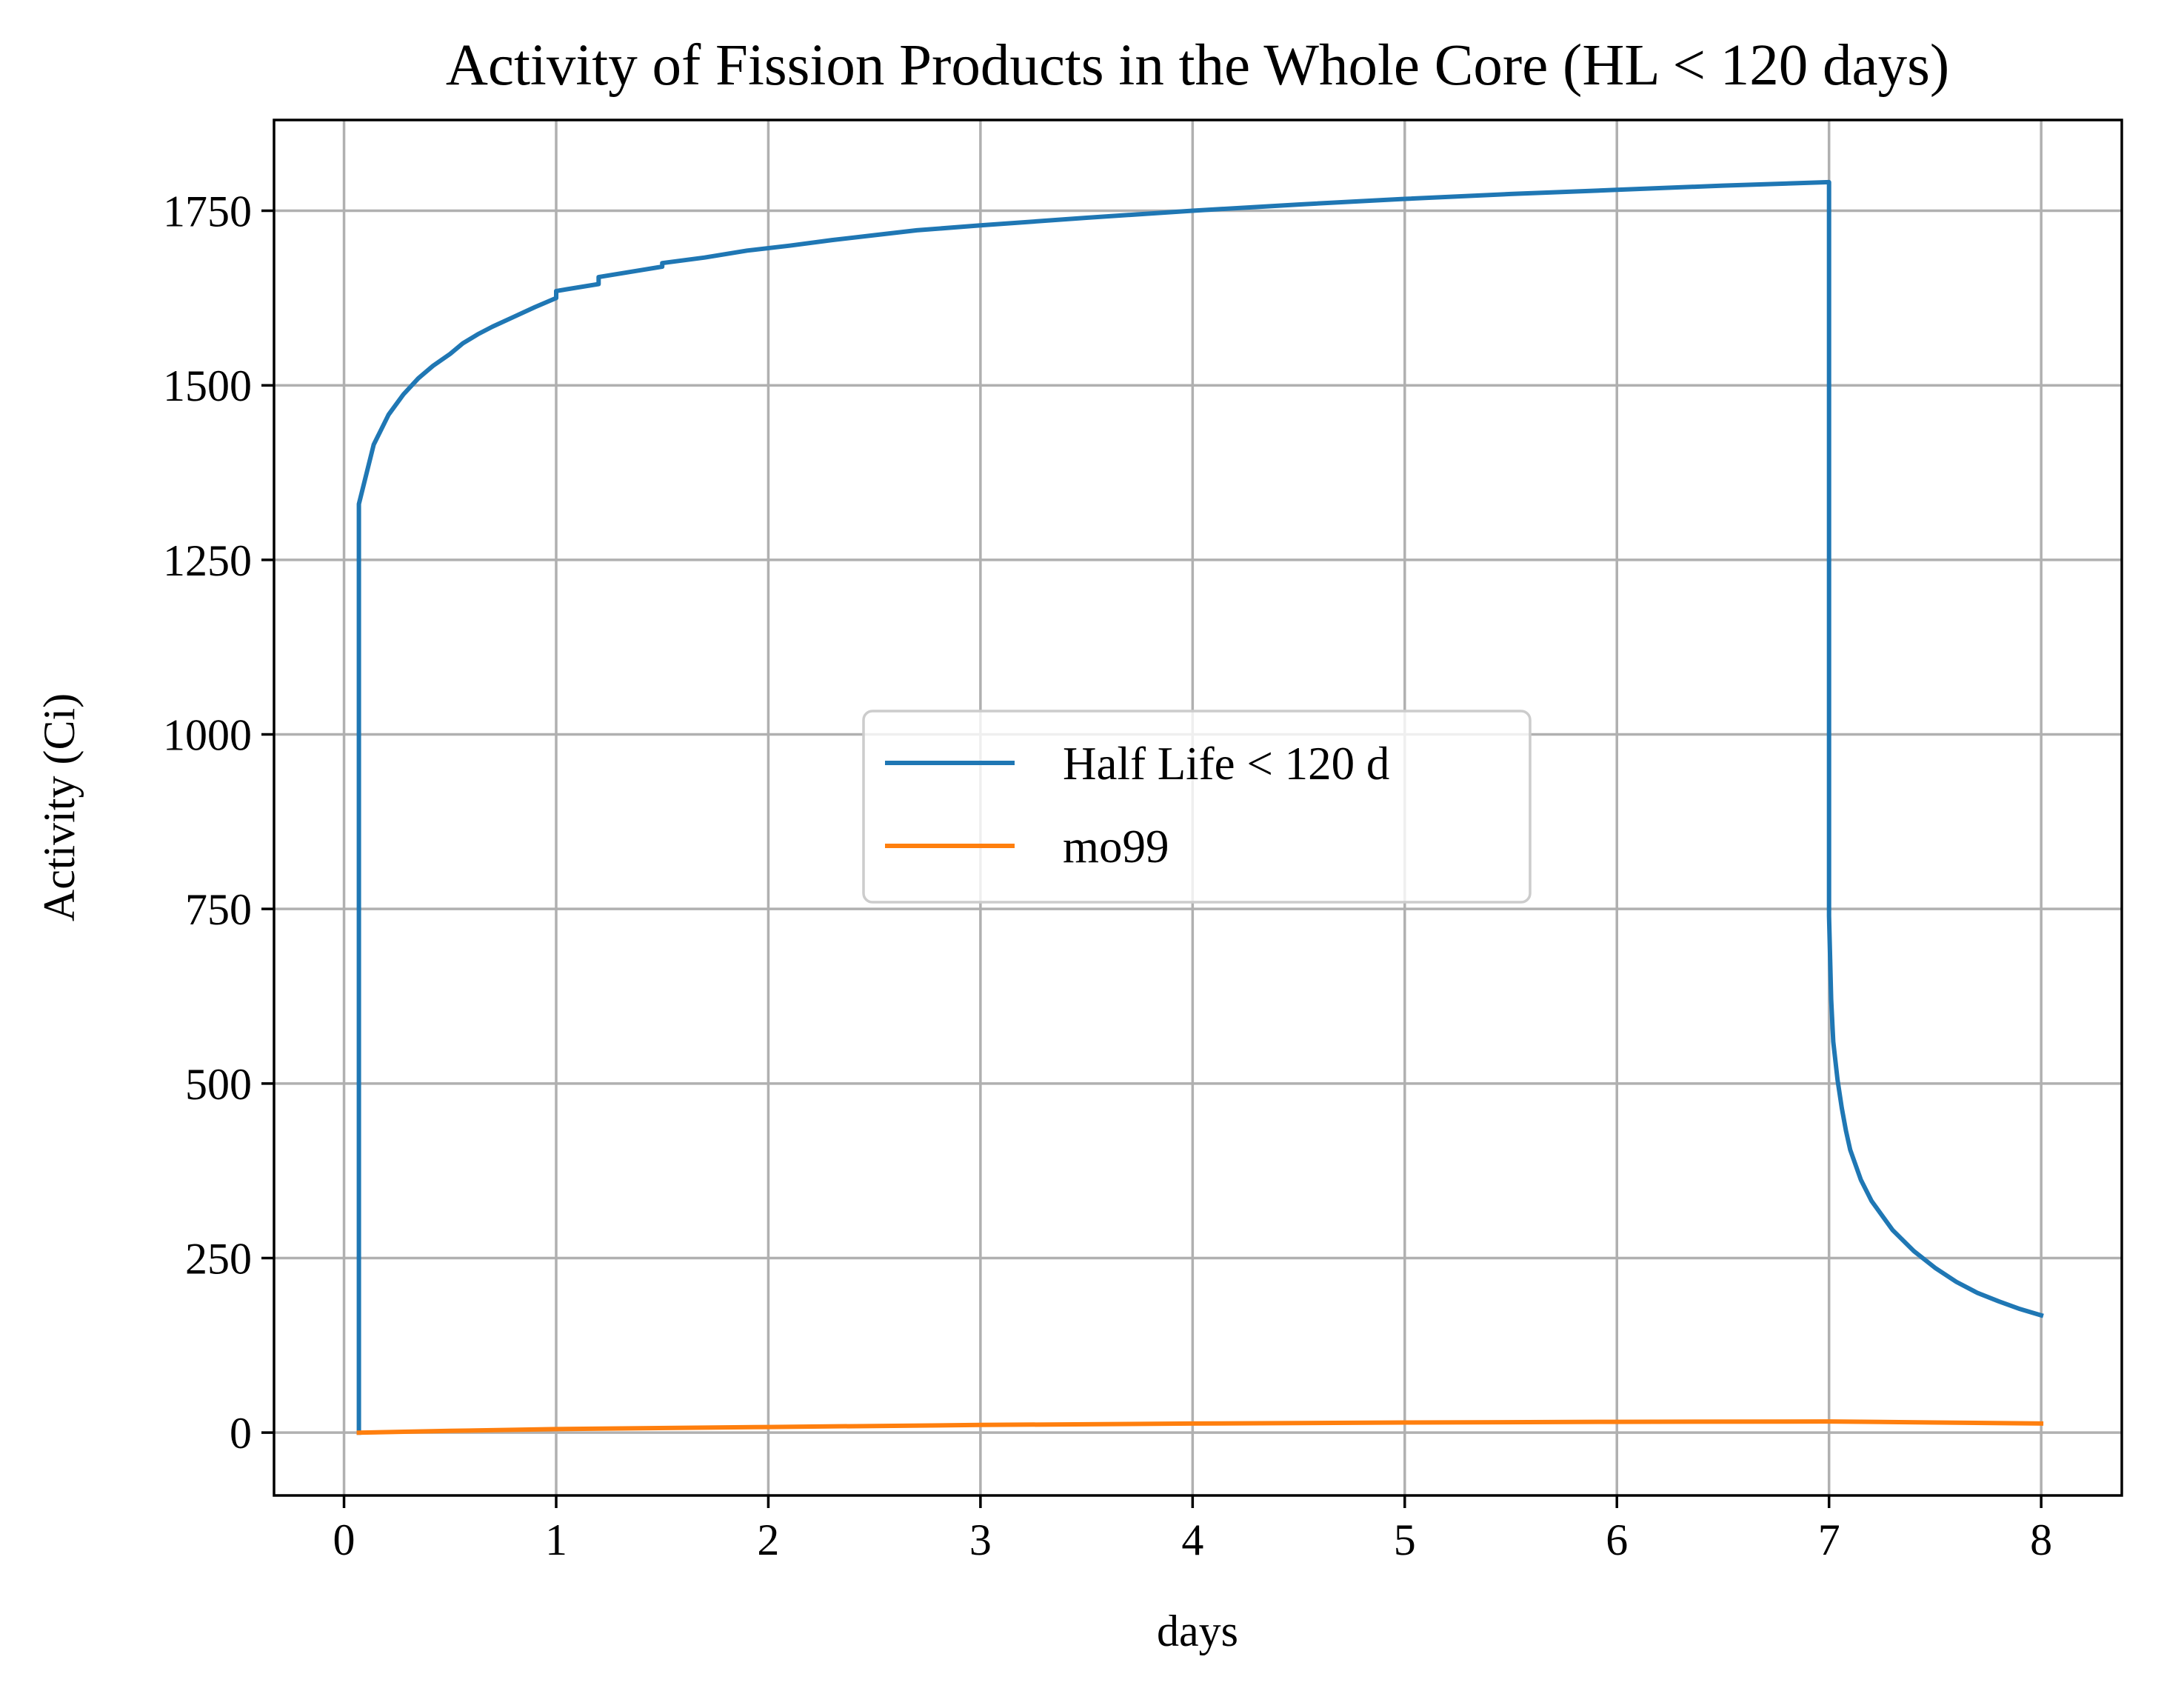 Image resolution: width=2184 pixels, height=1691 pixels. Describe the element at coordinates (207, 211) in the screenshot. I see `y-tick-label: 1750` at that location.